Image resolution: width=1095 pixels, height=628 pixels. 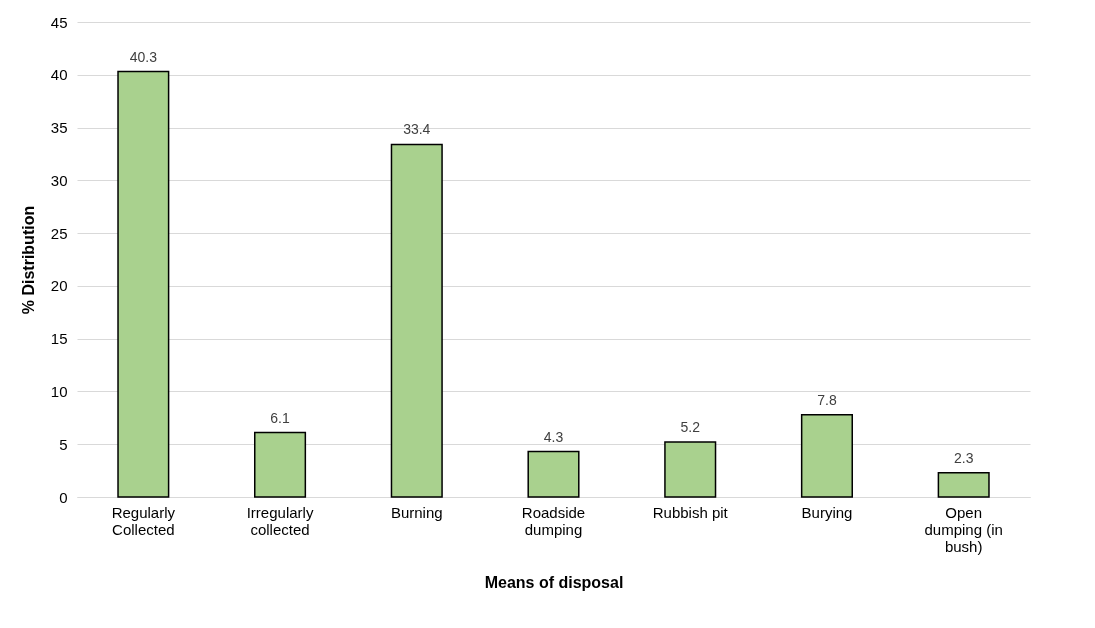 What do you see at coordinates (553, 436) in the screenshot?
I see `data-label: 4.3` at bounding box center [553, 436].